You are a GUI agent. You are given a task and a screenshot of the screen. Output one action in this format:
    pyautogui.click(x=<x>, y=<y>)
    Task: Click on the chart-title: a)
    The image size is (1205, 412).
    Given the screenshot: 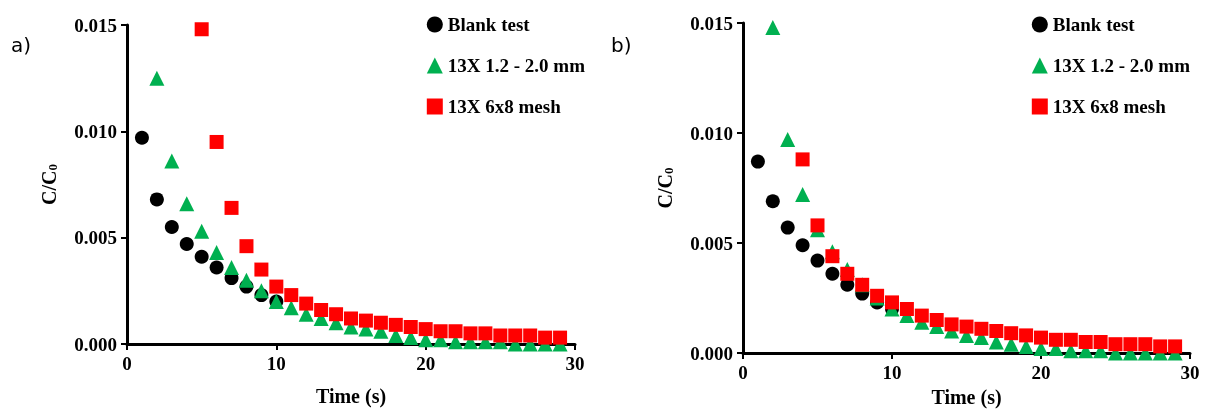 What is the action you would take?
    pyautogui.click(x=21, y=45)
    